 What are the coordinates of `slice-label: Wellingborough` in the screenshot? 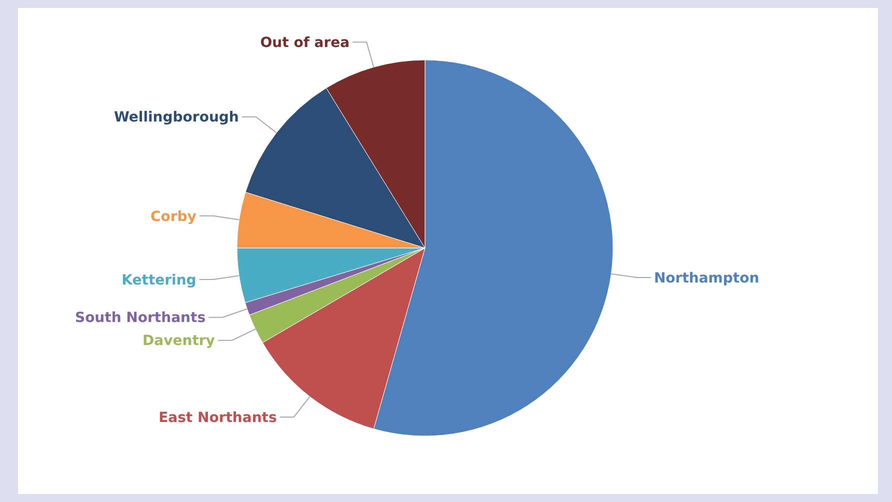 It's located at (176, 118).